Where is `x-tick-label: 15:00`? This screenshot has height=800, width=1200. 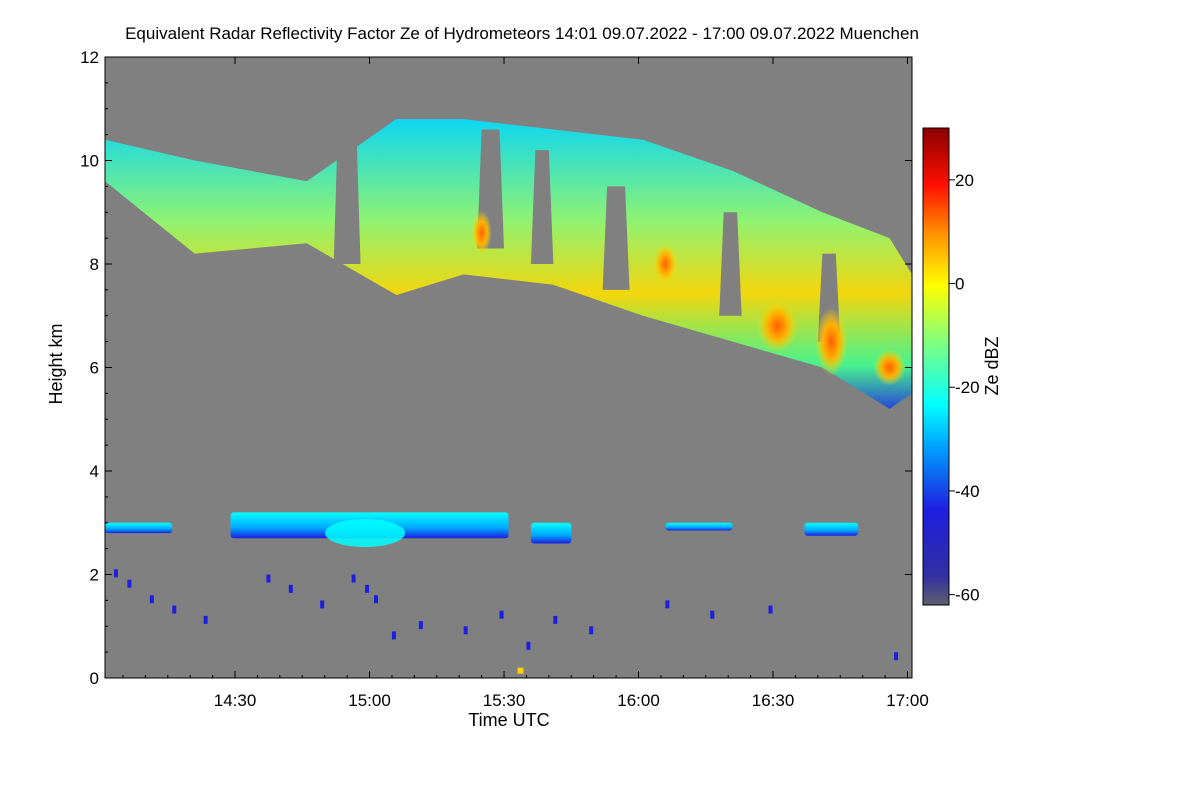
x-tick-label: 15:00 is located at coordinates (369, 700).